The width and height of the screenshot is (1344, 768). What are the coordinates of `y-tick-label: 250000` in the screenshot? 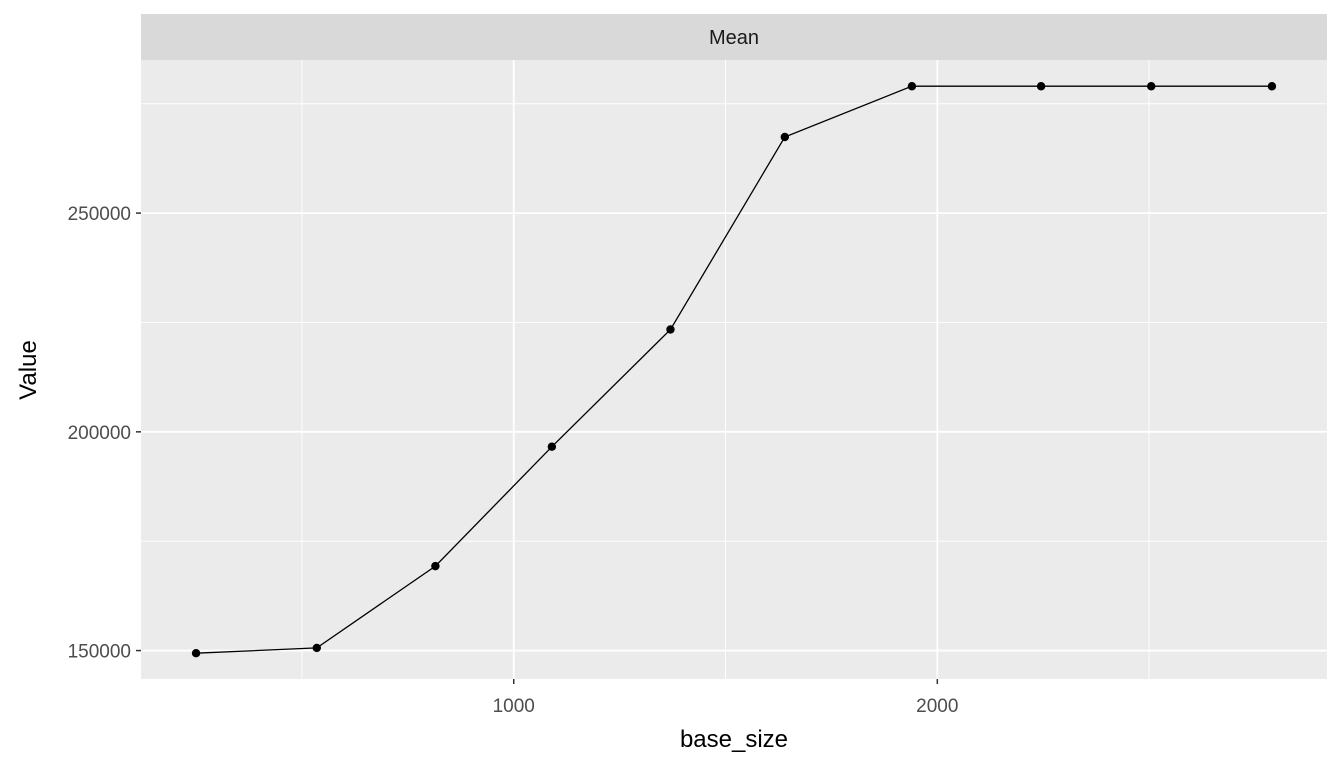 It's located at (99, 214).